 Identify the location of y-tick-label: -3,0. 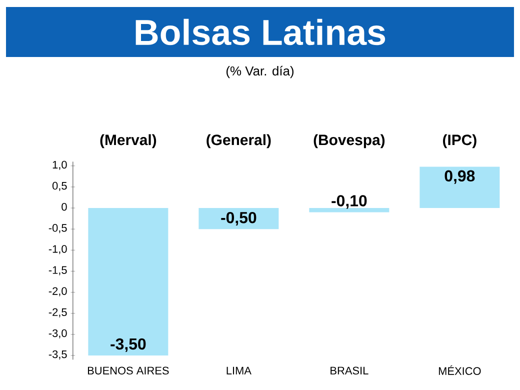
(57, 333).